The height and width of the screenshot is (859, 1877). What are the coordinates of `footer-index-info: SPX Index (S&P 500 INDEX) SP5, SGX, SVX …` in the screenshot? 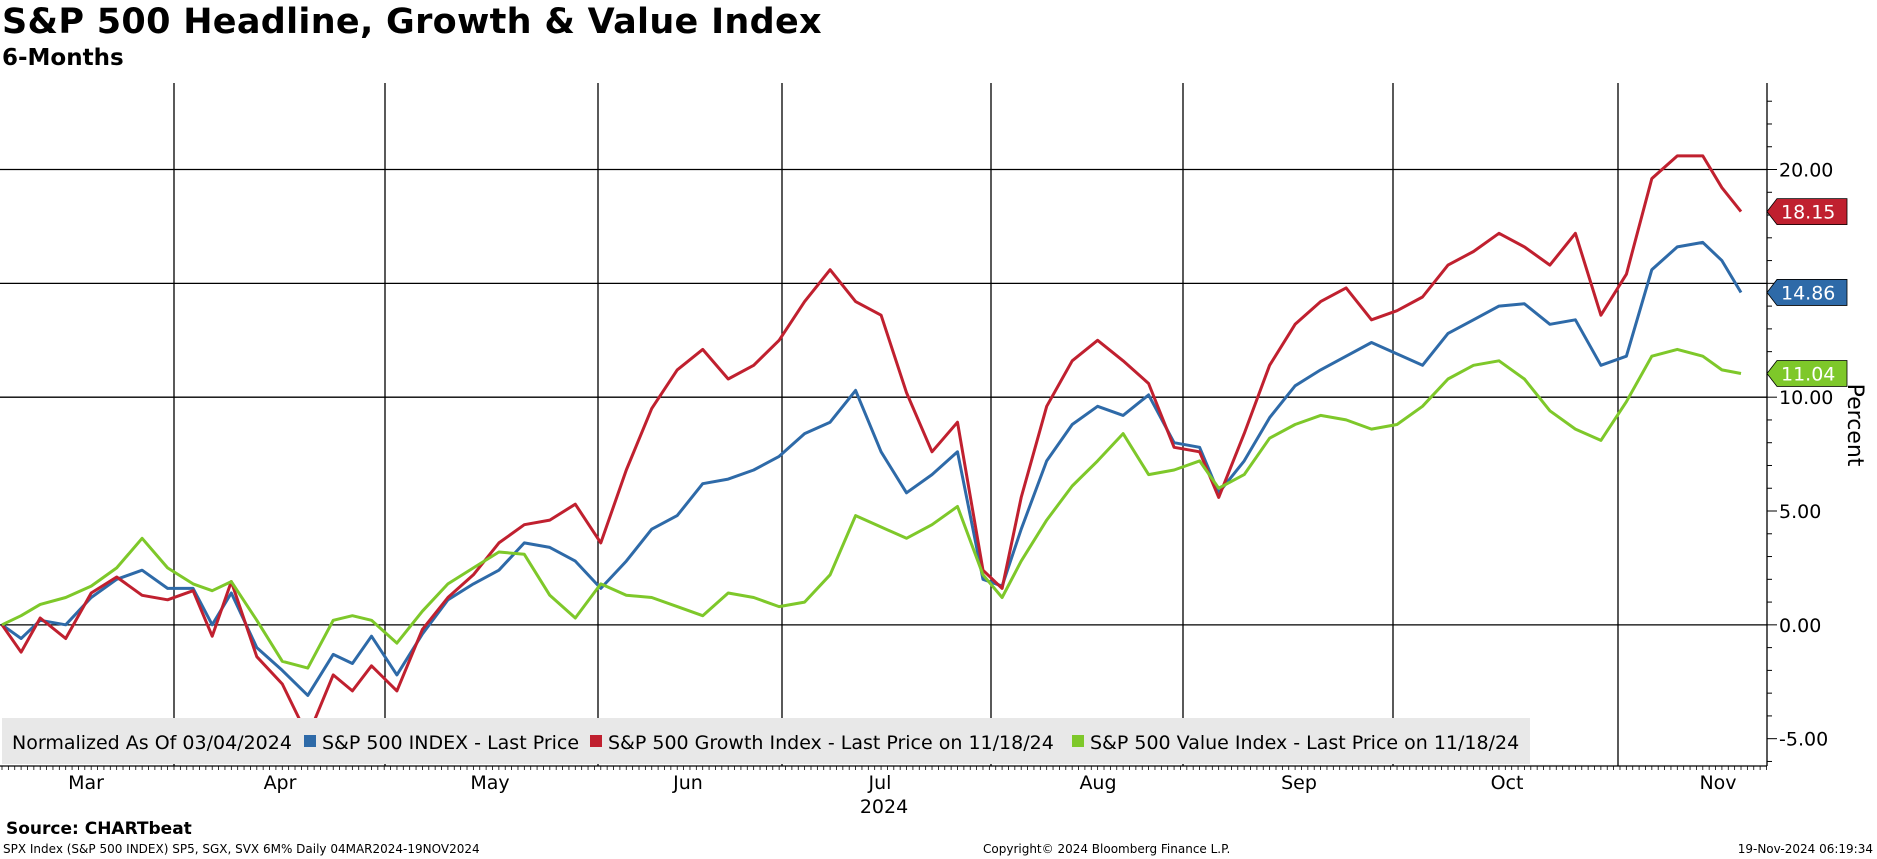 It's located at (241, 849).